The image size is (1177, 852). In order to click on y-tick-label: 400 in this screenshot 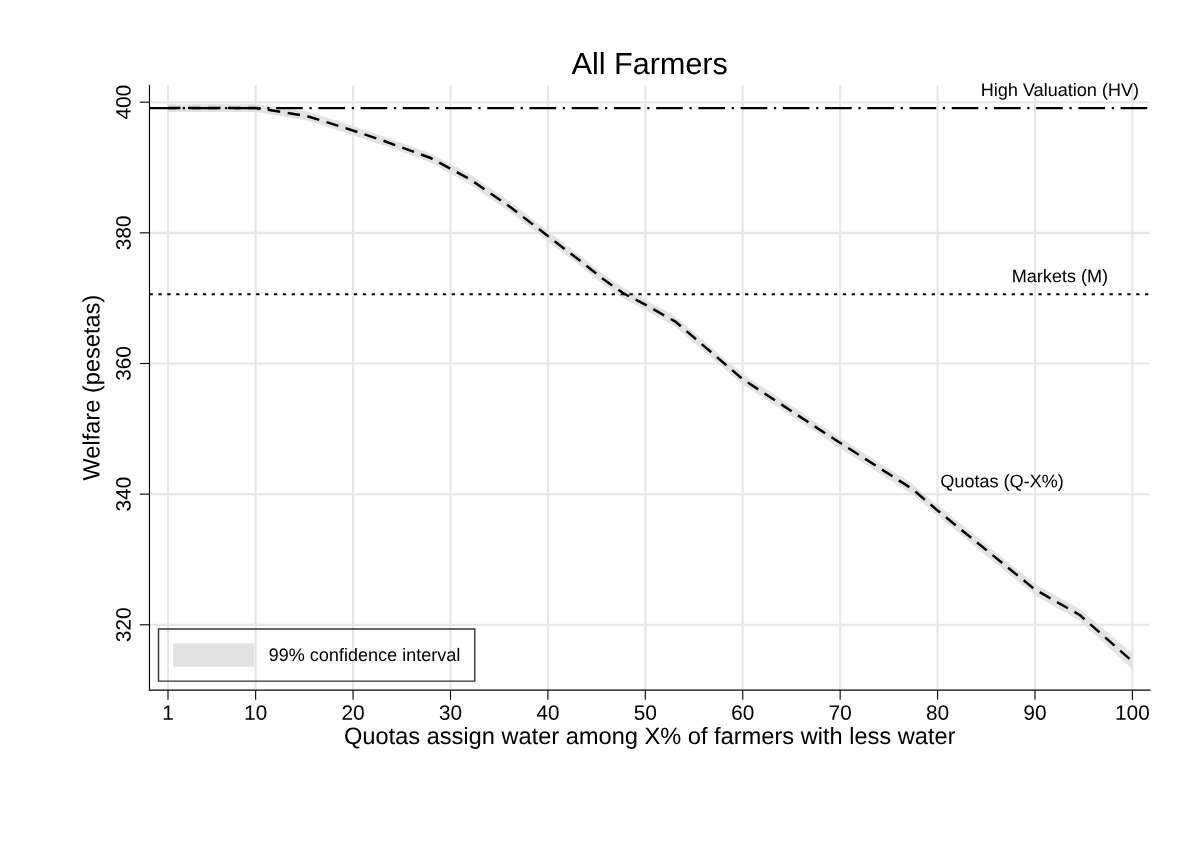, I will do `click(123, 102)`.